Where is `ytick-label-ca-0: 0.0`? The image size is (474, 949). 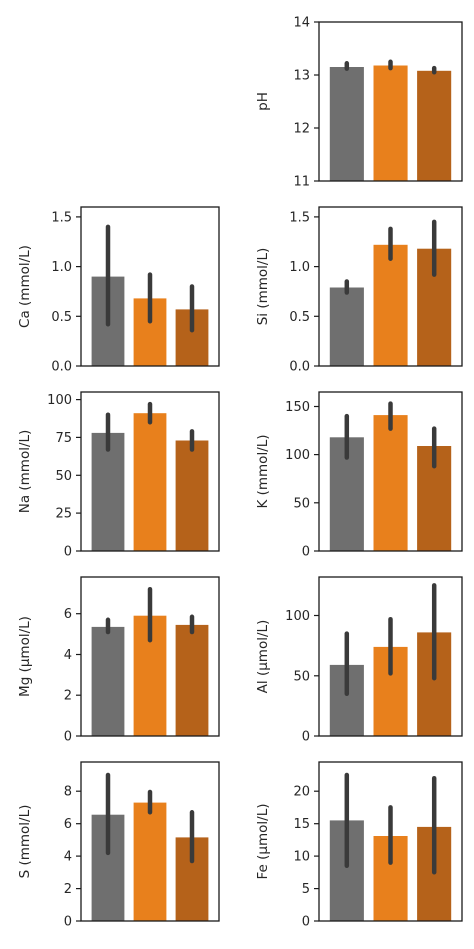
ytick-label-ca-0: 0.0 is located at coordinates (61, 367).